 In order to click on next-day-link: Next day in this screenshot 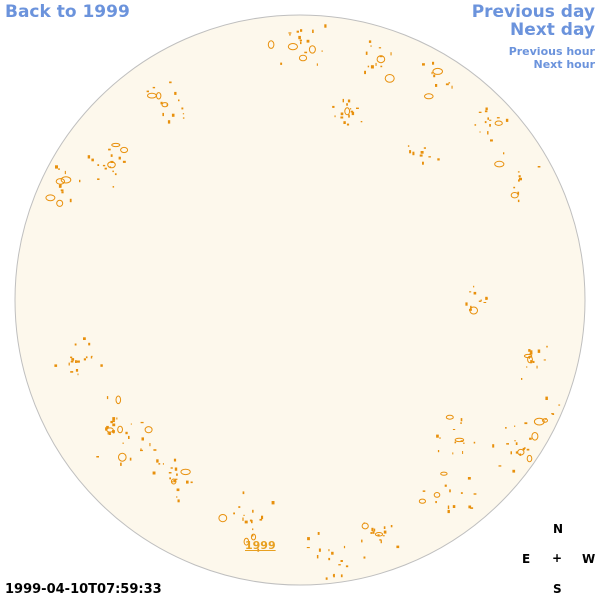, I will do `click(552, 30)`.